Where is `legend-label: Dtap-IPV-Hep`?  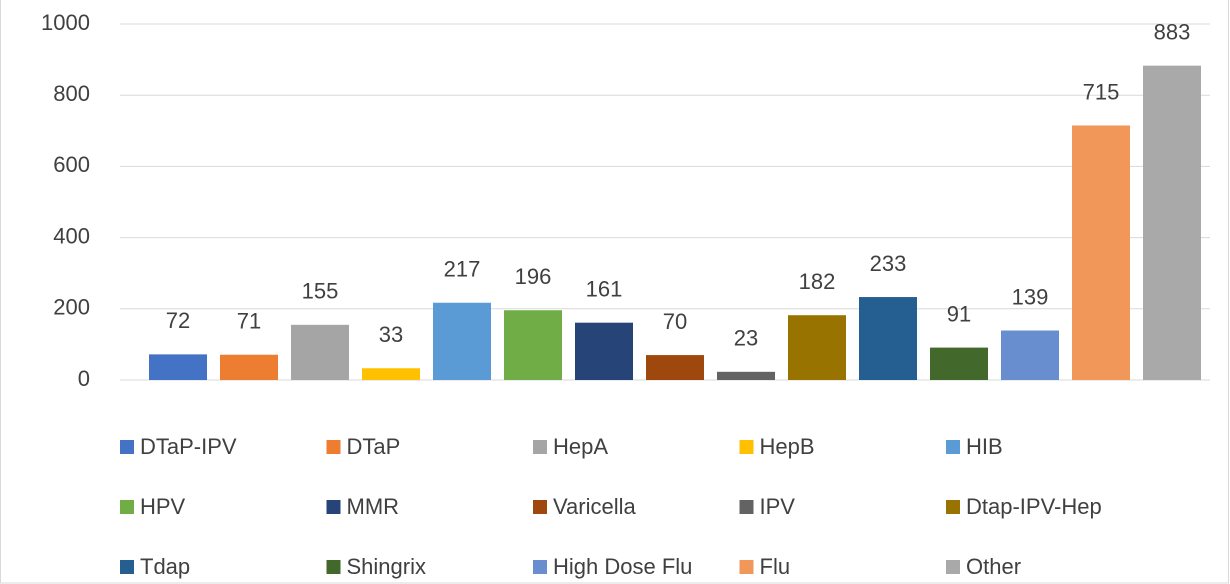 legend-label: Dtap-IPV-Hep is located at coordinates (1034, 506).